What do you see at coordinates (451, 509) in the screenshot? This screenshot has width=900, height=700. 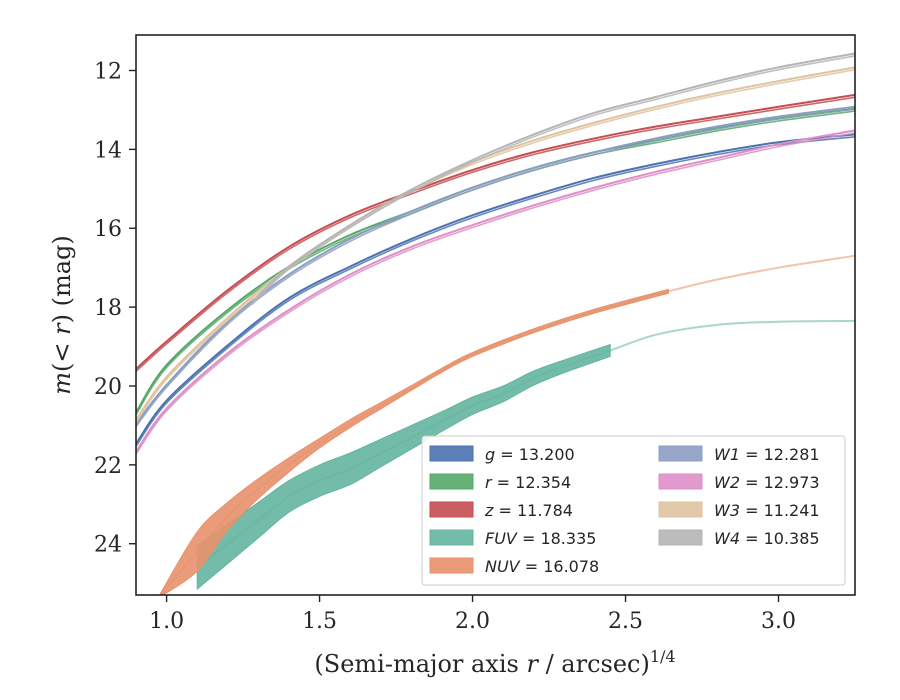 I see `legend-swatch-z` at bounding box center [451, 509].